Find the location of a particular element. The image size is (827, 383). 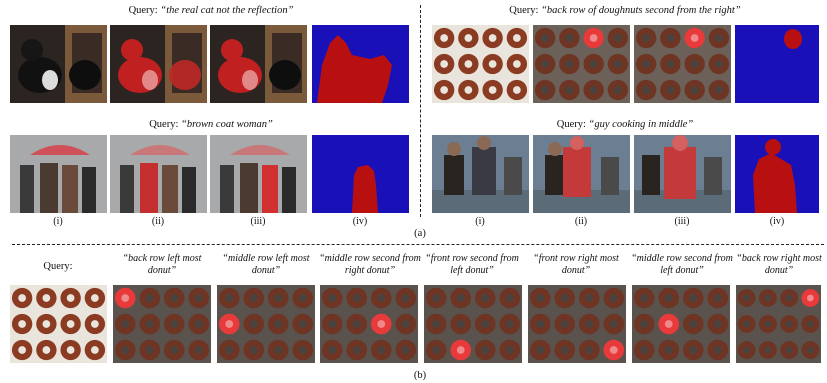

col-label-iv-right: (iv) is located at coordinates (777, 221).